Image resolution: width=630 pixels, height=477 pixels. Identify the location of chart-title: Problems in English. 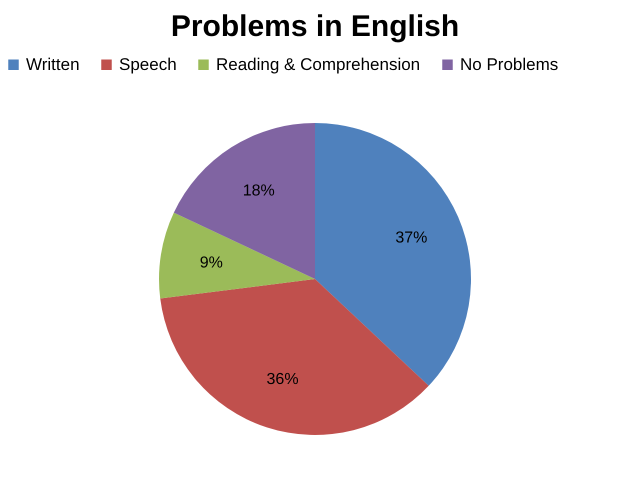
(315, 26).